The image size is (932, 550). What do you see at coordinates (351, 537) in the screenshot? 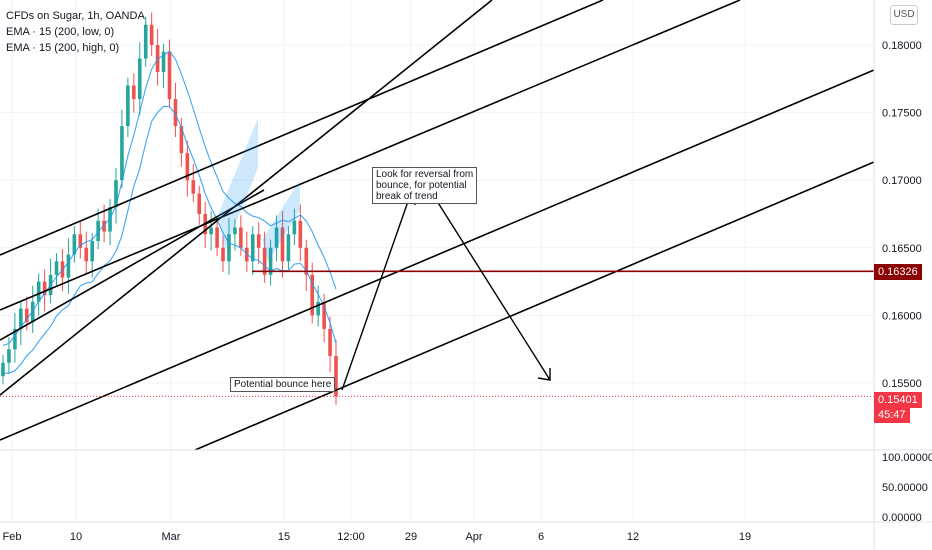
I see `time-tick-label: 12:00` at bounding box center [351, 537].